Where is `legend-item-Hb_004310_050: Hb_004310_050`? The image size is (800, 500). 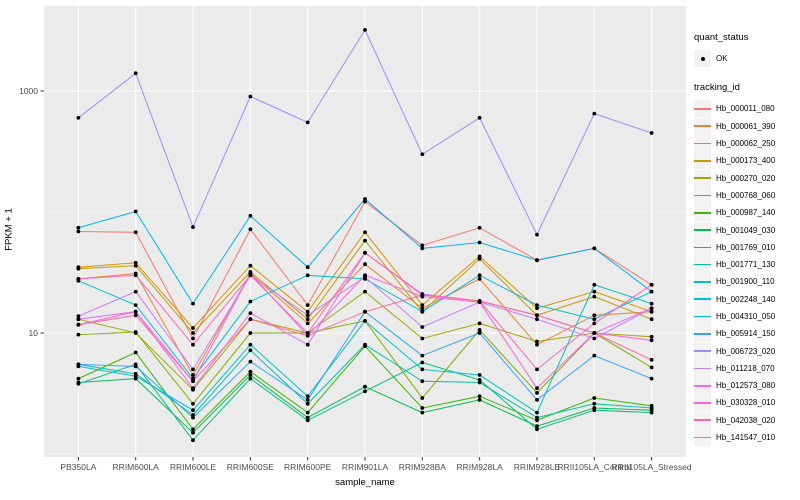 legend-item-Hb_004310_050: Hb_004310_050 is located at coordinates (746, 316).